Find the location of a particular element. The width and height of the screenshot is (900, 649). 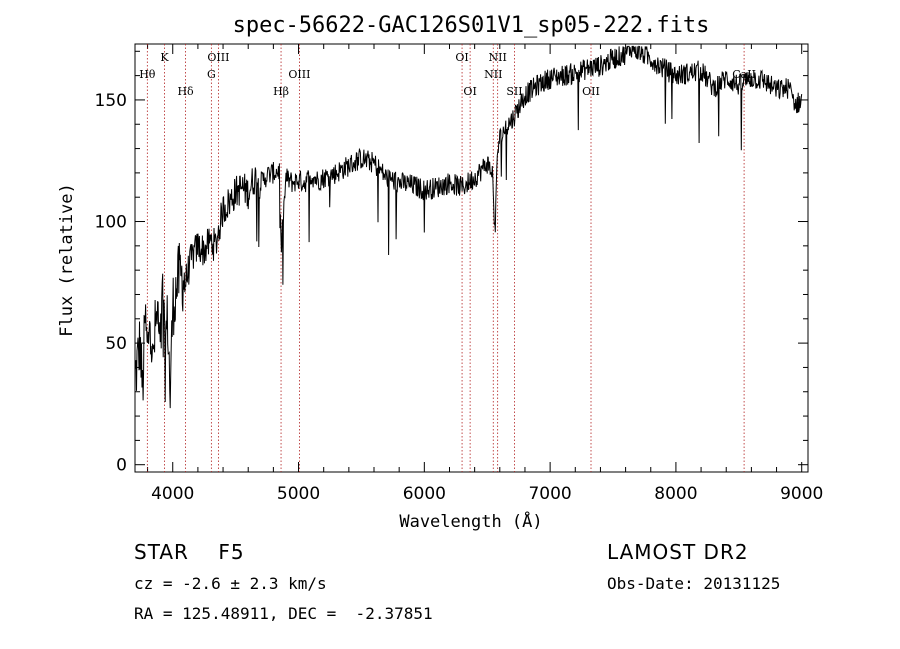

x-tick-label: 9000 is located at coordinates (801, 494).